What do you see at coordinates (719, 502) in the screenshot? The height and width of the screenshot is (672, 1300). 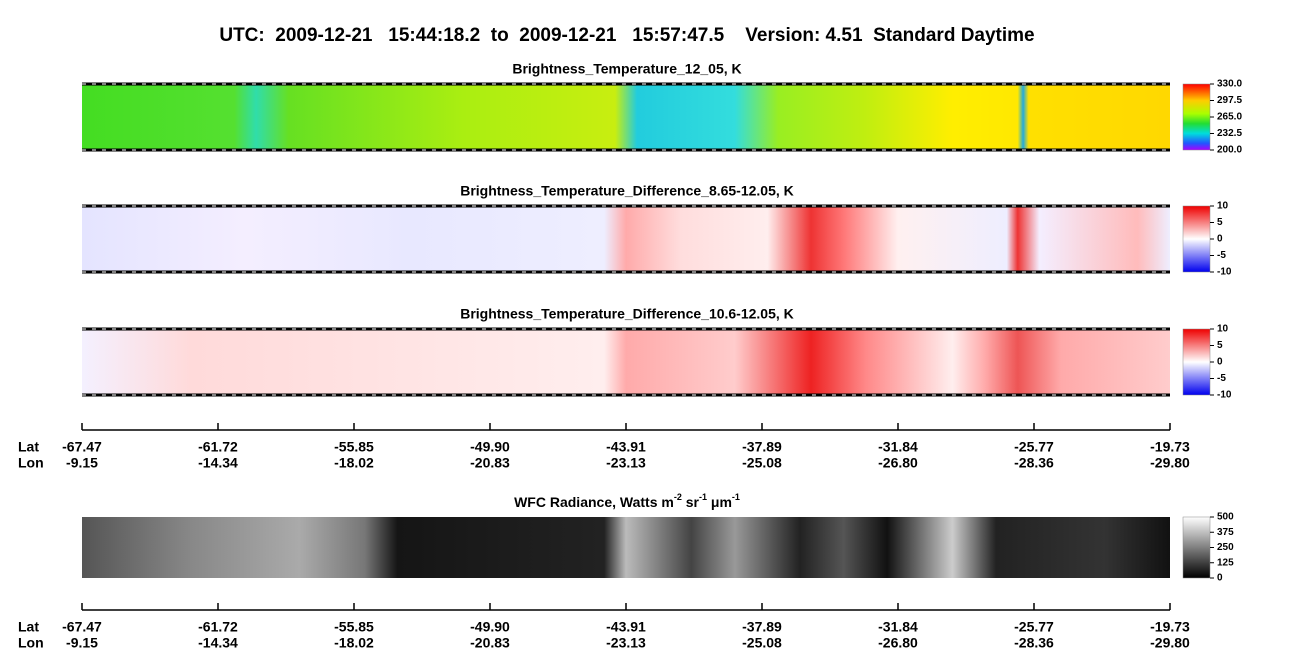 I see `title-part: μm` at bounding box center [719, 502].